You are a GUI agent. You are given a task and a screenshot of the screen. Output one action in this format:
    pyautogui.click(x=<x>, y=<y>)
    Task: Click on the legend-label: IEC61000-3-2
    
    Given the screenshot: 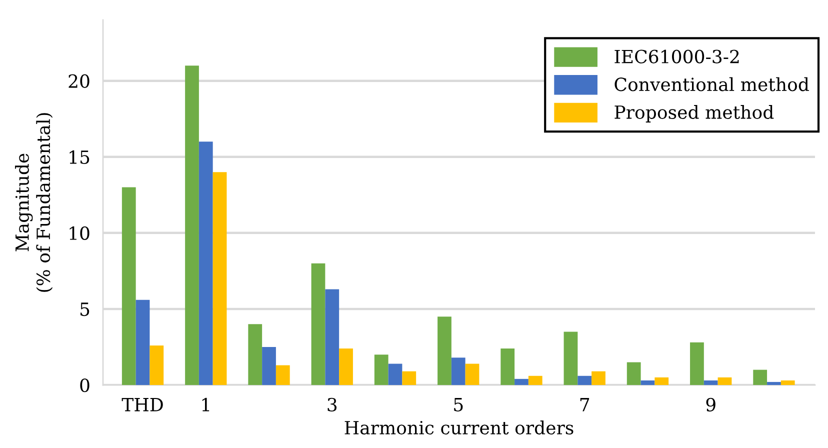 What is the action you would take?
    pyautogui.click(x=676, y=57)
    